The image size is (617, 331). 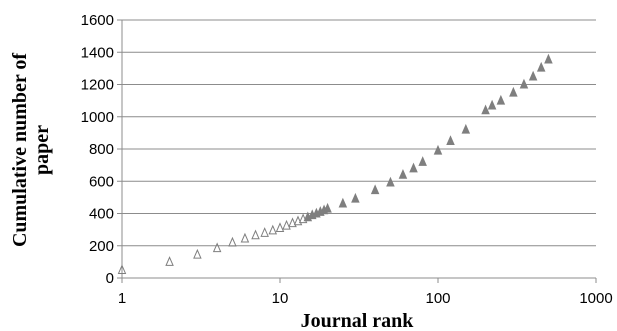 What do you see at coordinates (97, 52) in the screenshot?
I see `y-tick-label: 1400` at bounding box center [97, 52].